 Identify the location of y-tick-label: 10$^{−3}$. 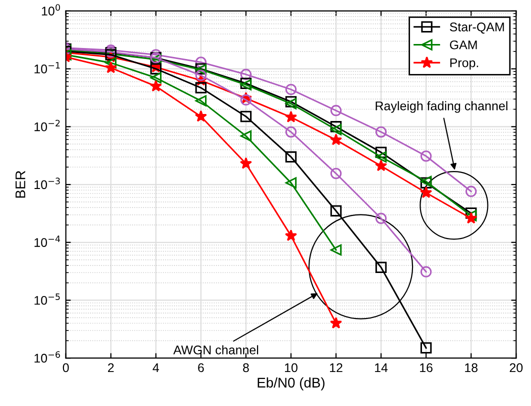
(47, 184).